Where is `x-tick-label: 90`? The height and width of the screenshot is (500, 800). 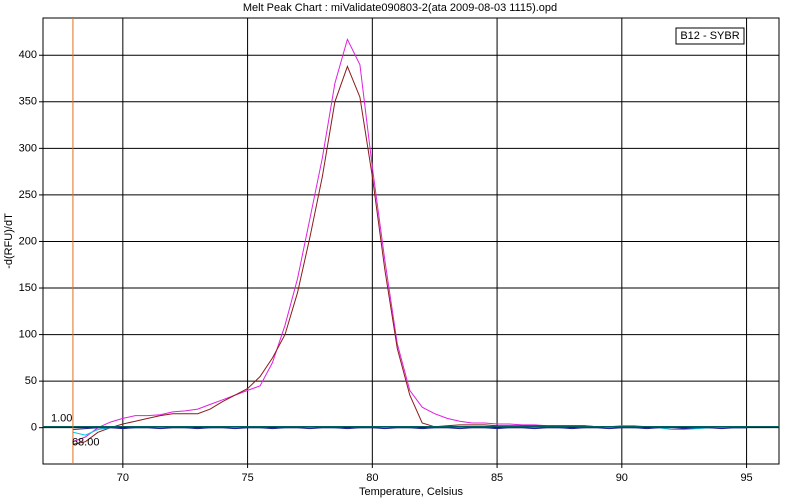
x-tick-label: 90 is located at coordinates (622, 478).